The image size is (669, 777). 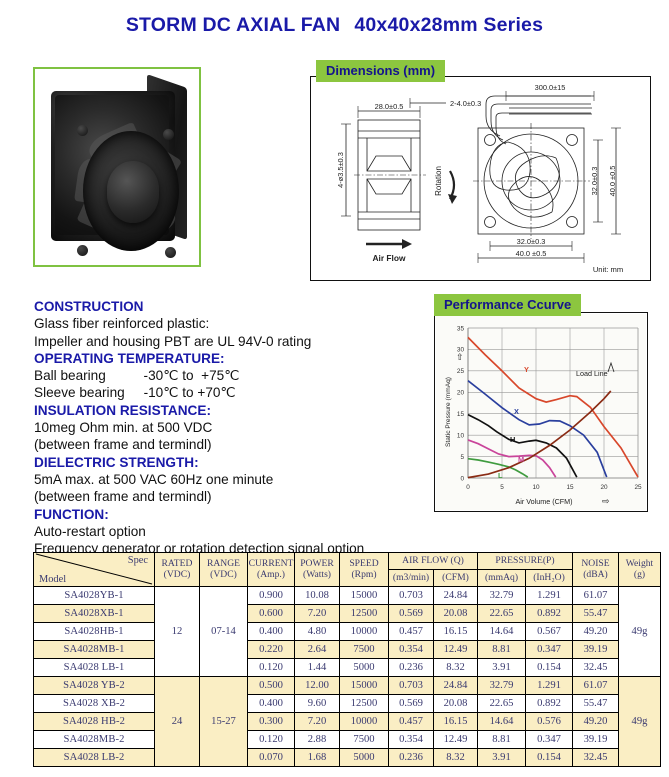 What do you see at coordinates (177, 563) in the screenshot?
I see `col-rated-title: RATED` at bounding box center [177, 563].